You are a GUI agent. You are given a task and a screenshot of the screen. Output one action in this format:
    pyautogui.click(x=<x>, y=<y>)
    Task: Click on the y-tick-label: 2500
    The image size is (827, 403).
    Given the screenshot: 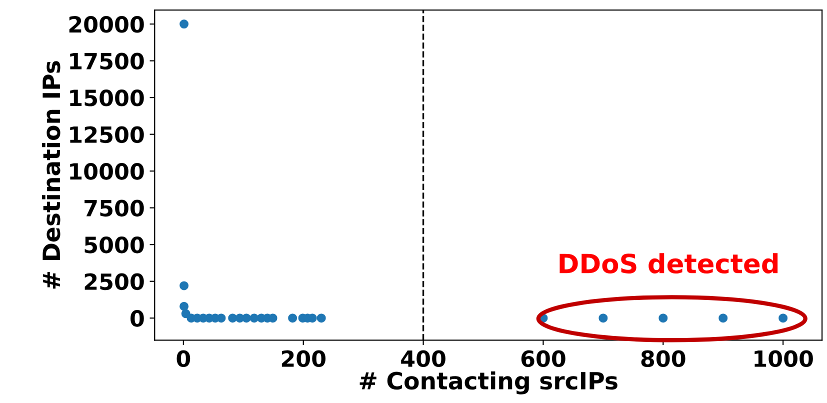 What is the action you would take?
    pyautogui.click(x=114, y=281)
    